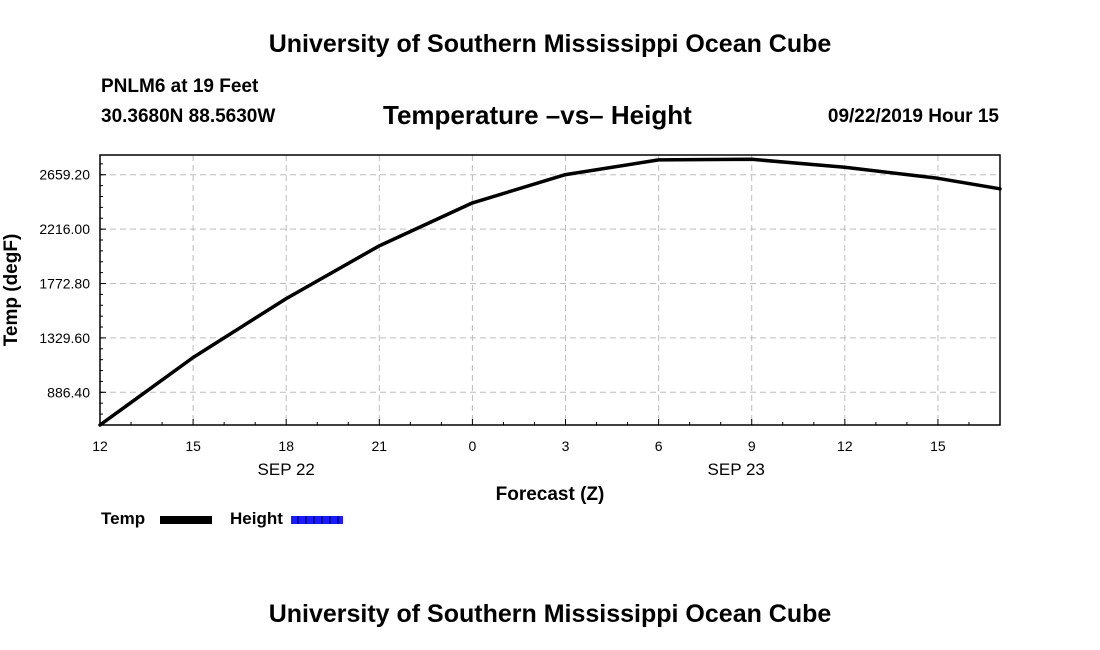 The height and width of the screenshot is (650, 1100). Describe the element at coordinates (180, 86) in the screenshot. I see `station-label: PNLM6 at 19 Feet` at that location.